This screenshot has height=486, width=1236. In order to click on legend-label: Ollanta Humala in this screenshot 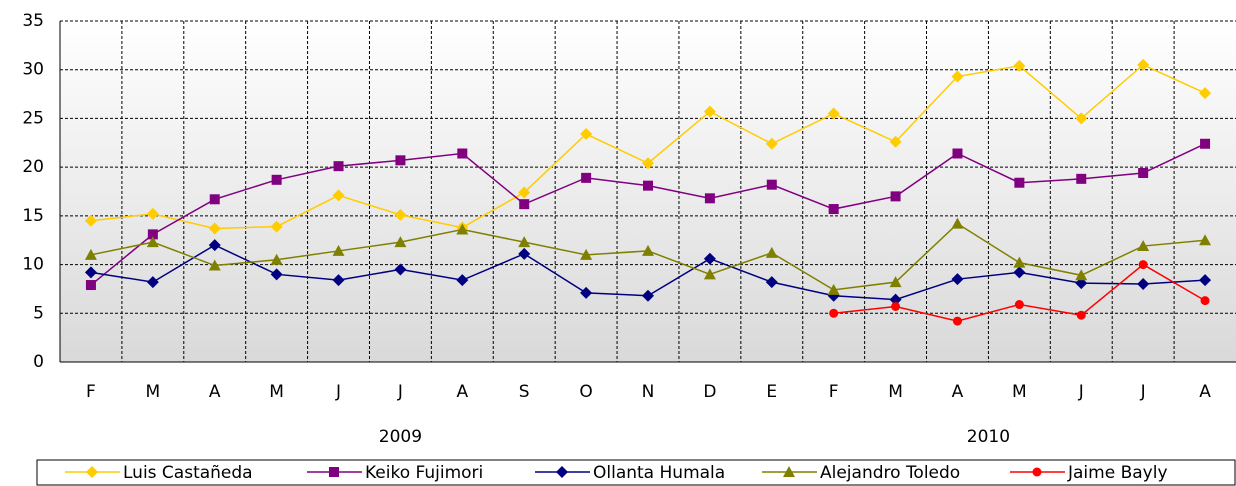, I will do `click(659, 473)`.